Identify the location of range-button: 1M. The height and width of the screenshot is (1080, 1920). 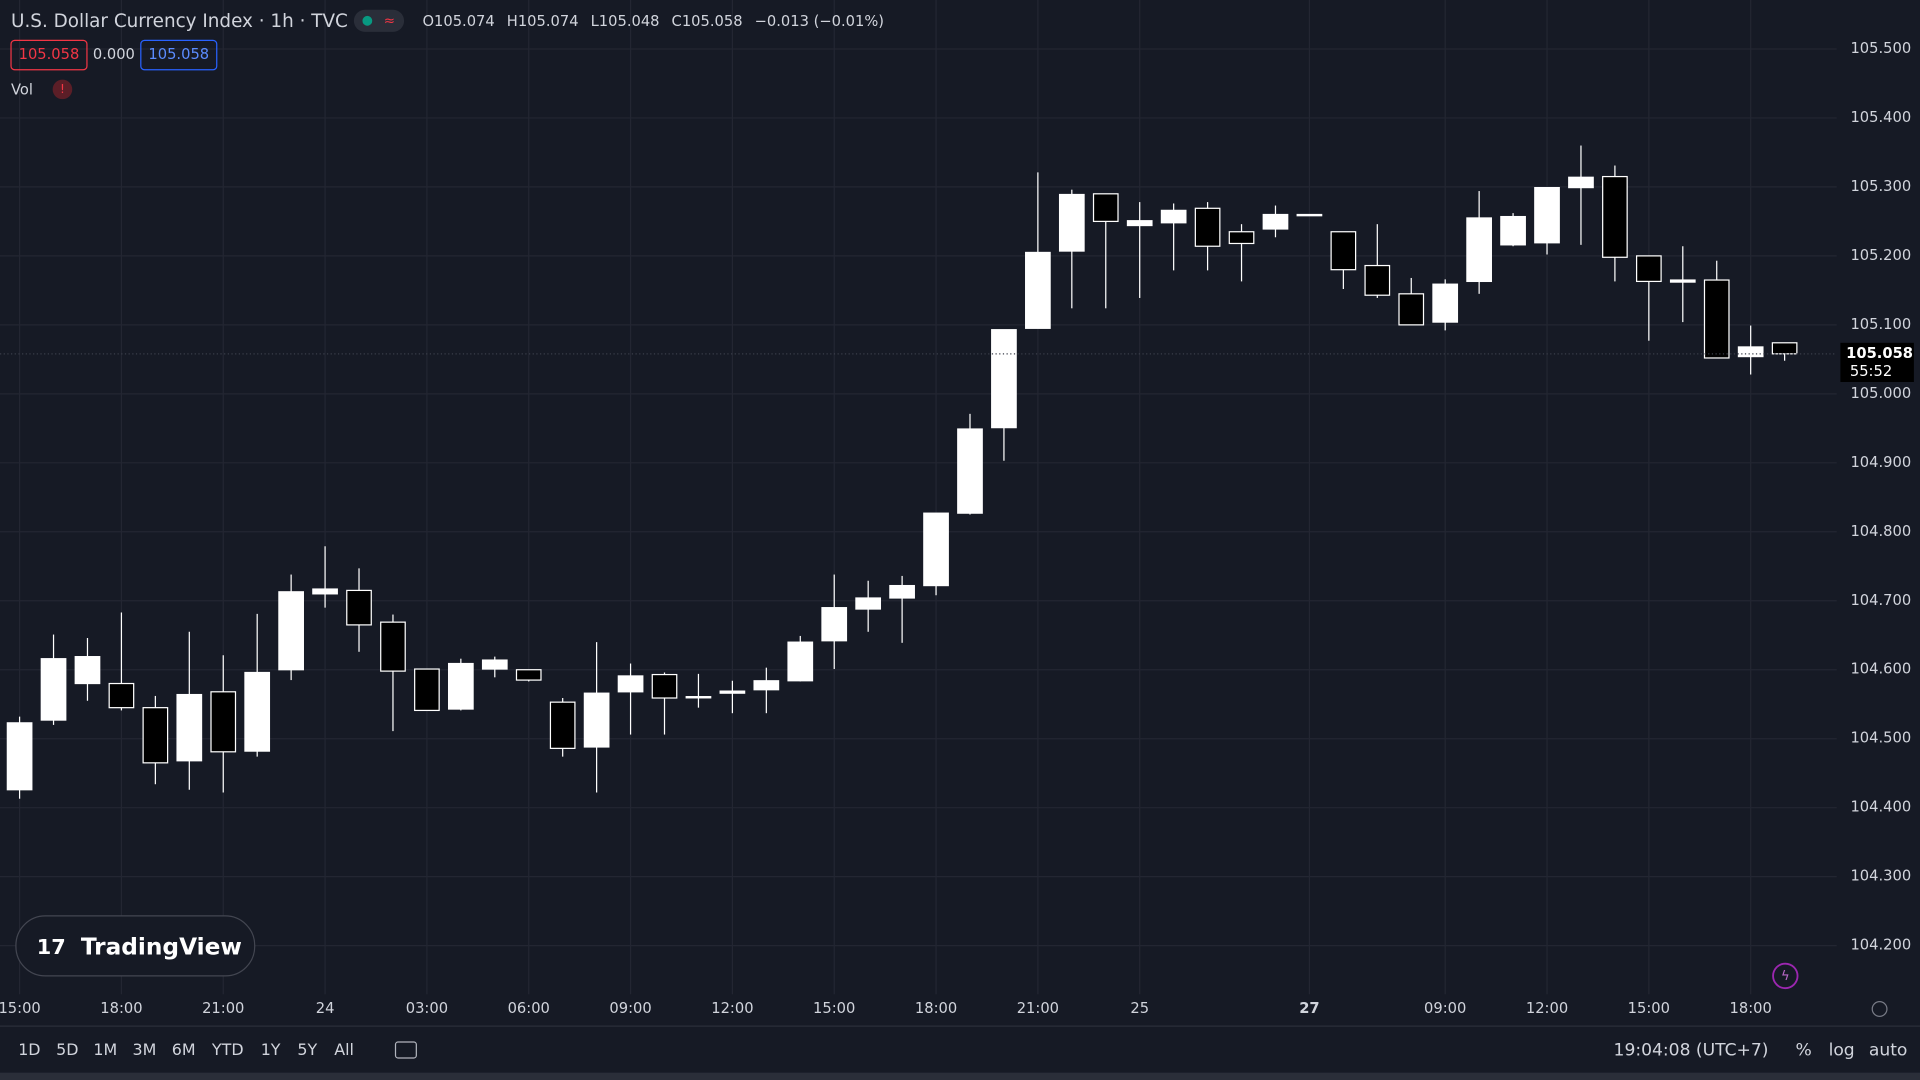
(105, 1049).